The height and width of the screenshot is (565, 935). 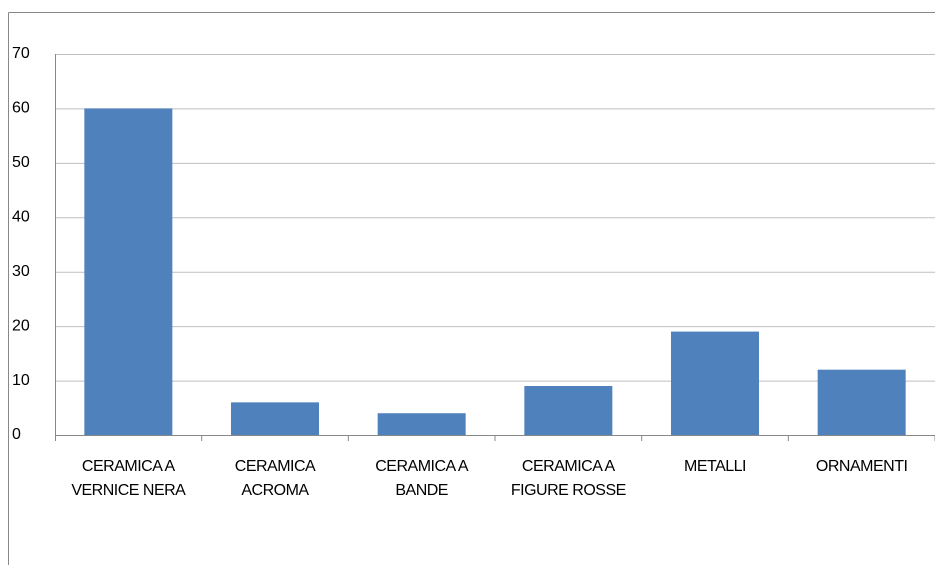 What do you see at coordinates (21, 271) in the screenshot?
I see `y-tick-label: 30` at bounding box center [21, 271].